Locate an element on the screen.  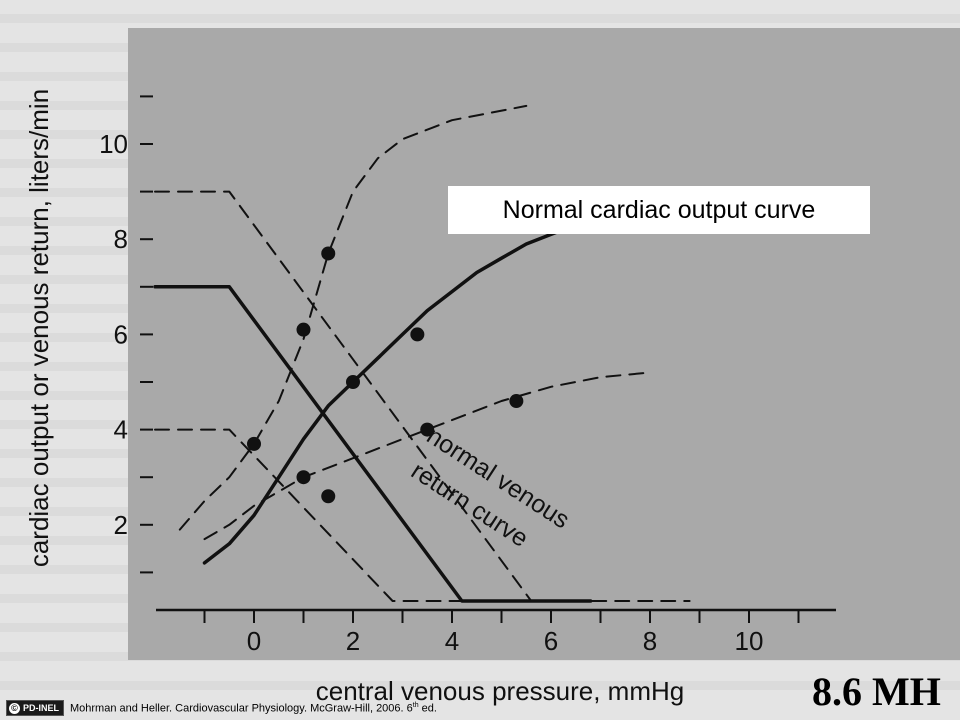
marker-layer is located at coordinates (385, 375).